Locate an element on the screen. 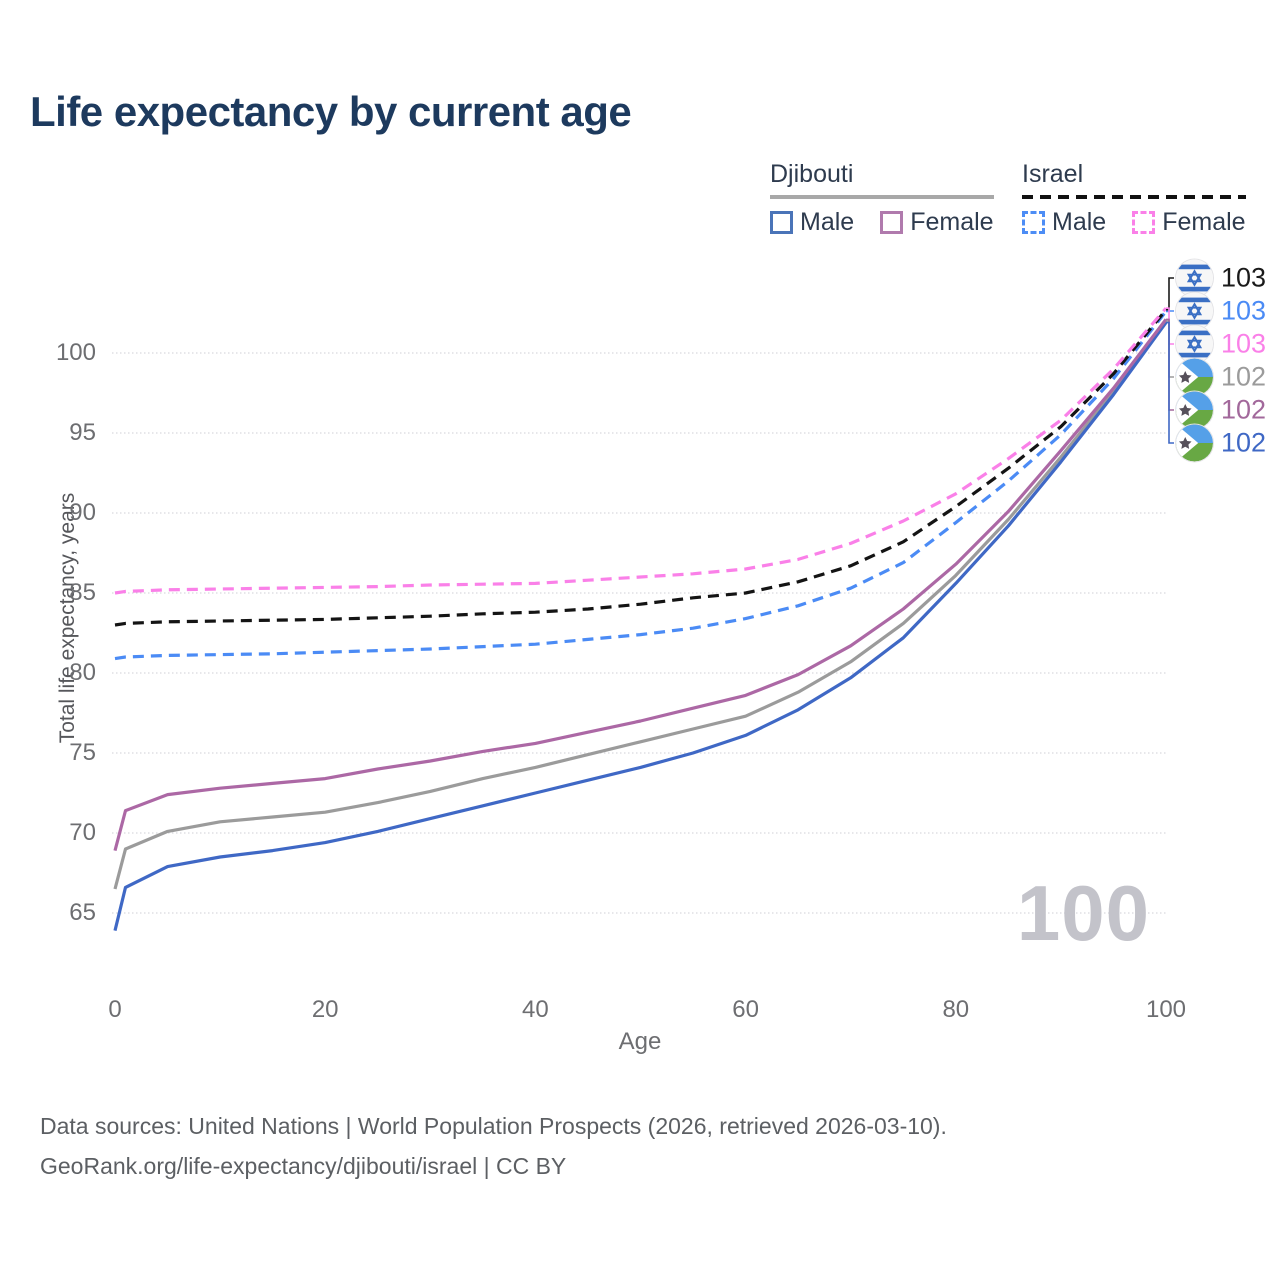  legend-group-israel: Israel Male Female is located at coordinates (1134, 198).